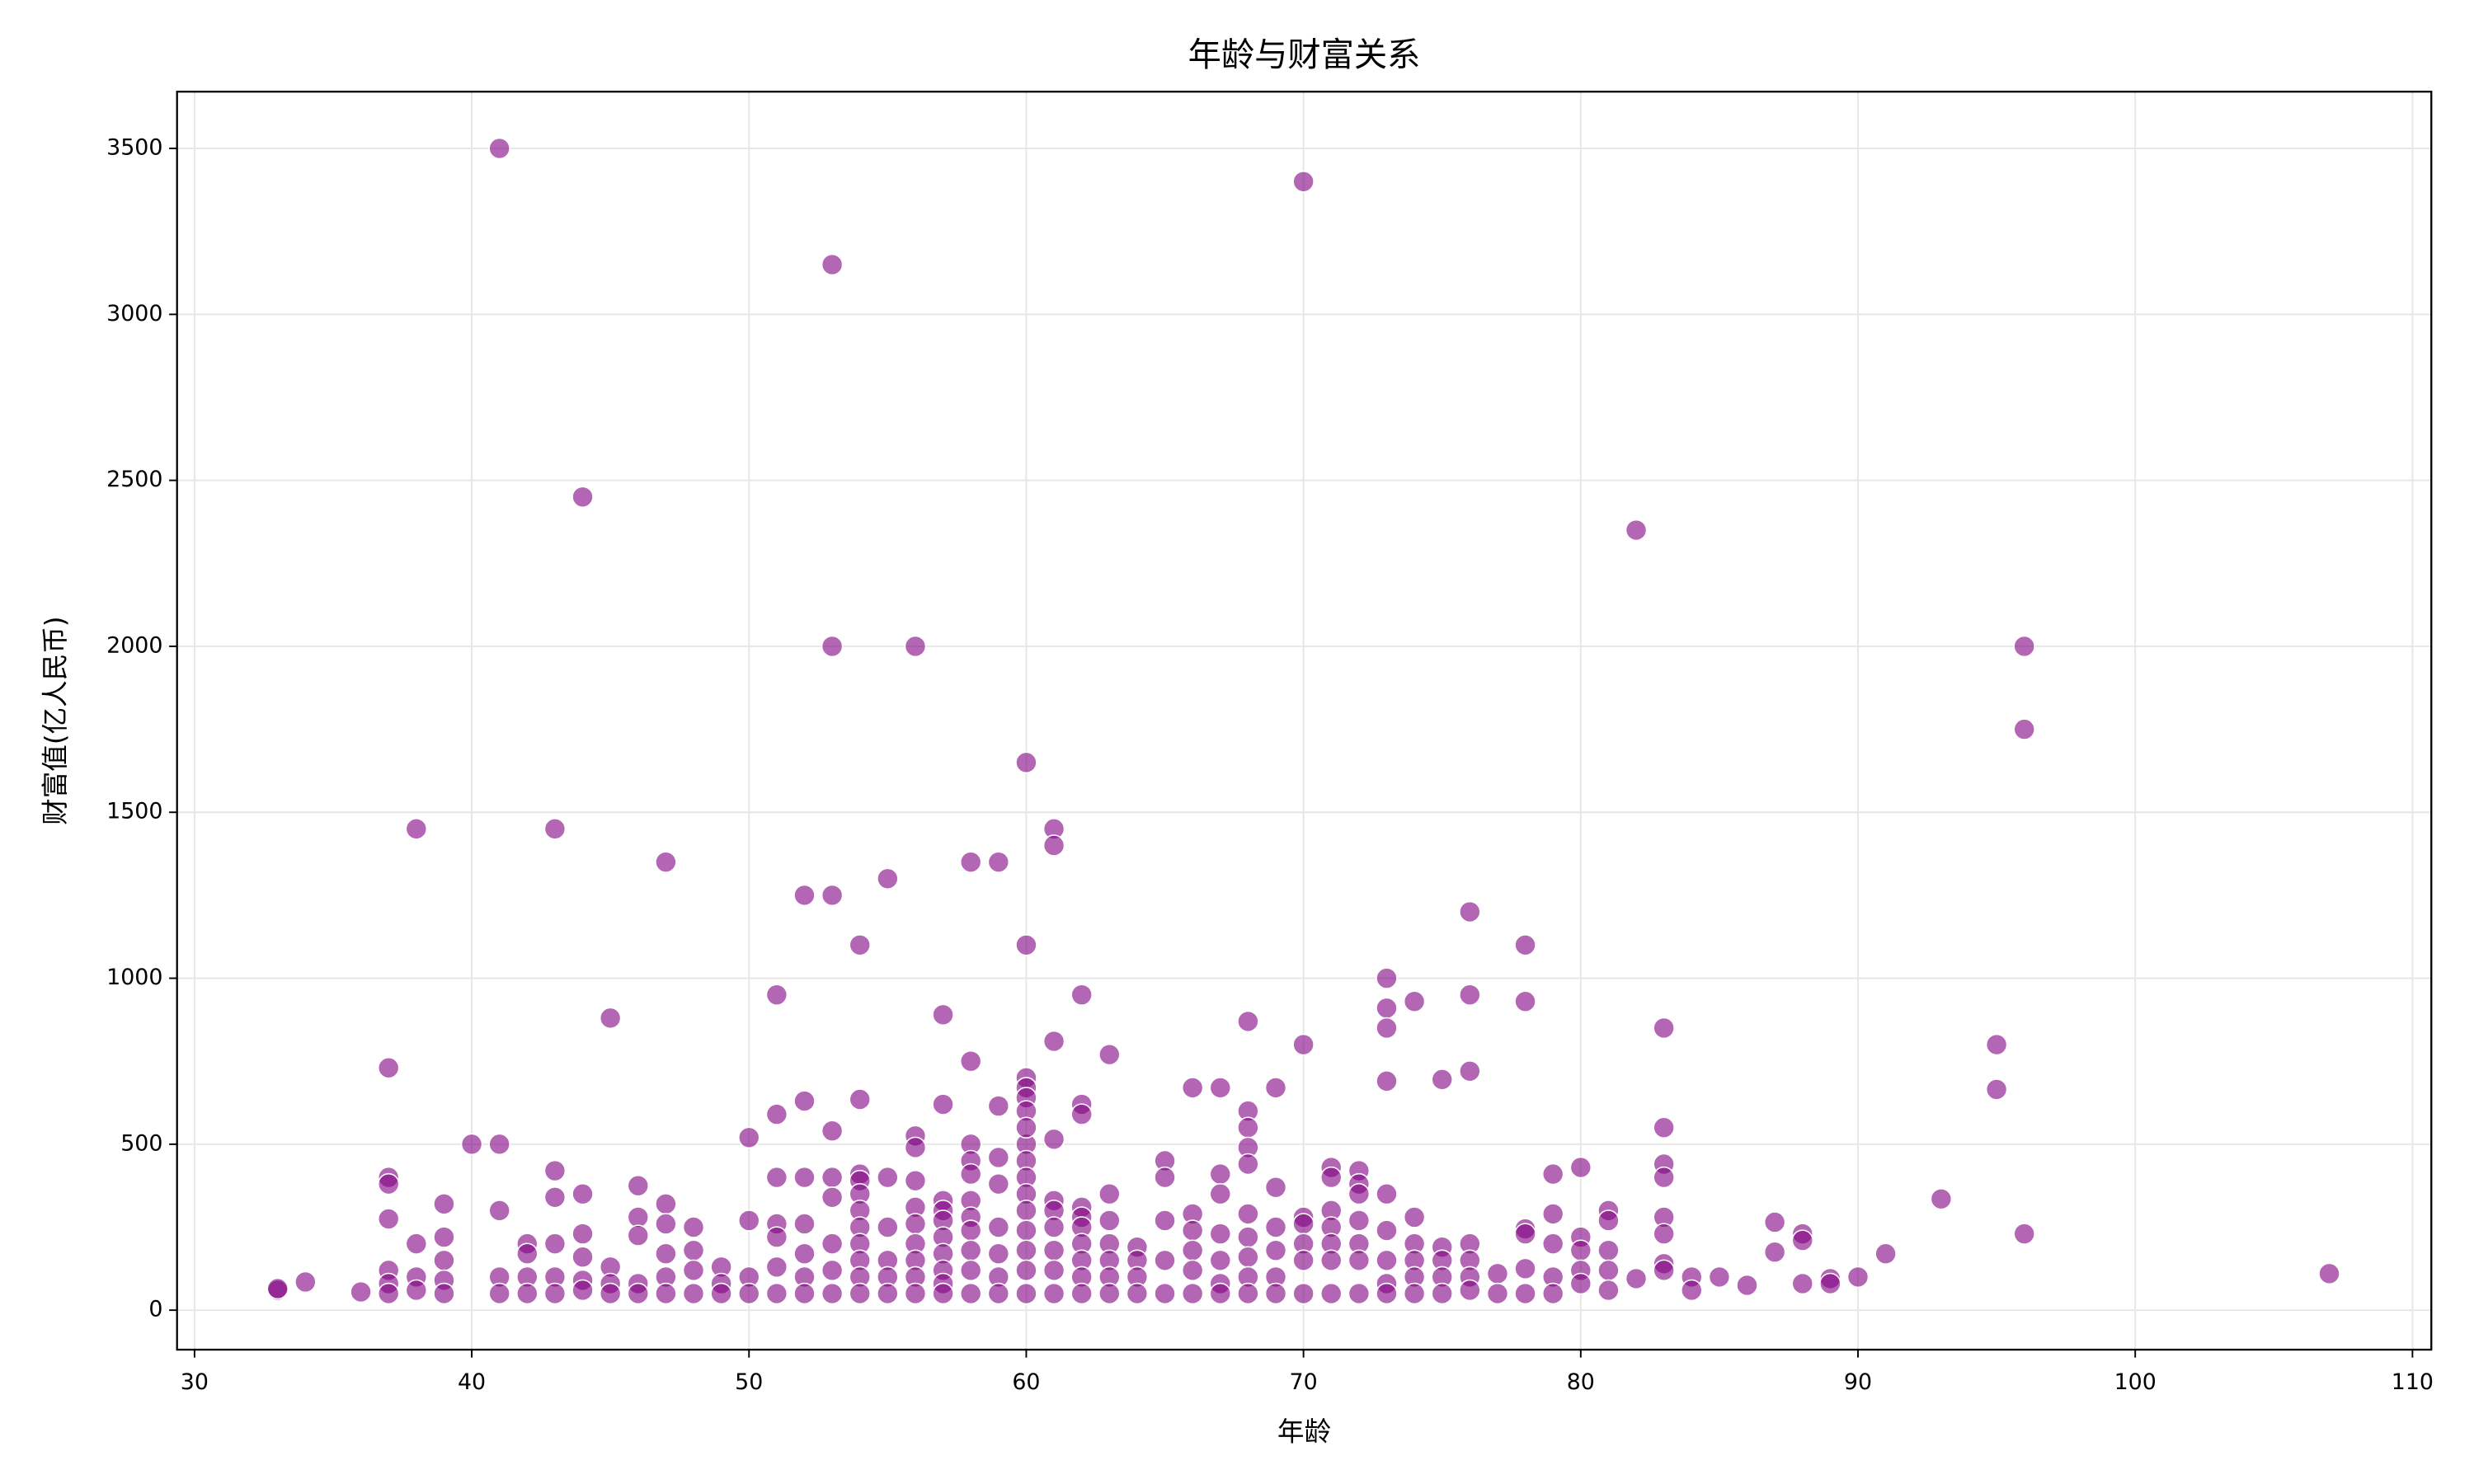 The width and height of the screenshot is (2474, 1484). What do you see at coordinates (134, 811) in the screenshot?
I see `y-tick-label: 1500` at bounding box center [134, 811].